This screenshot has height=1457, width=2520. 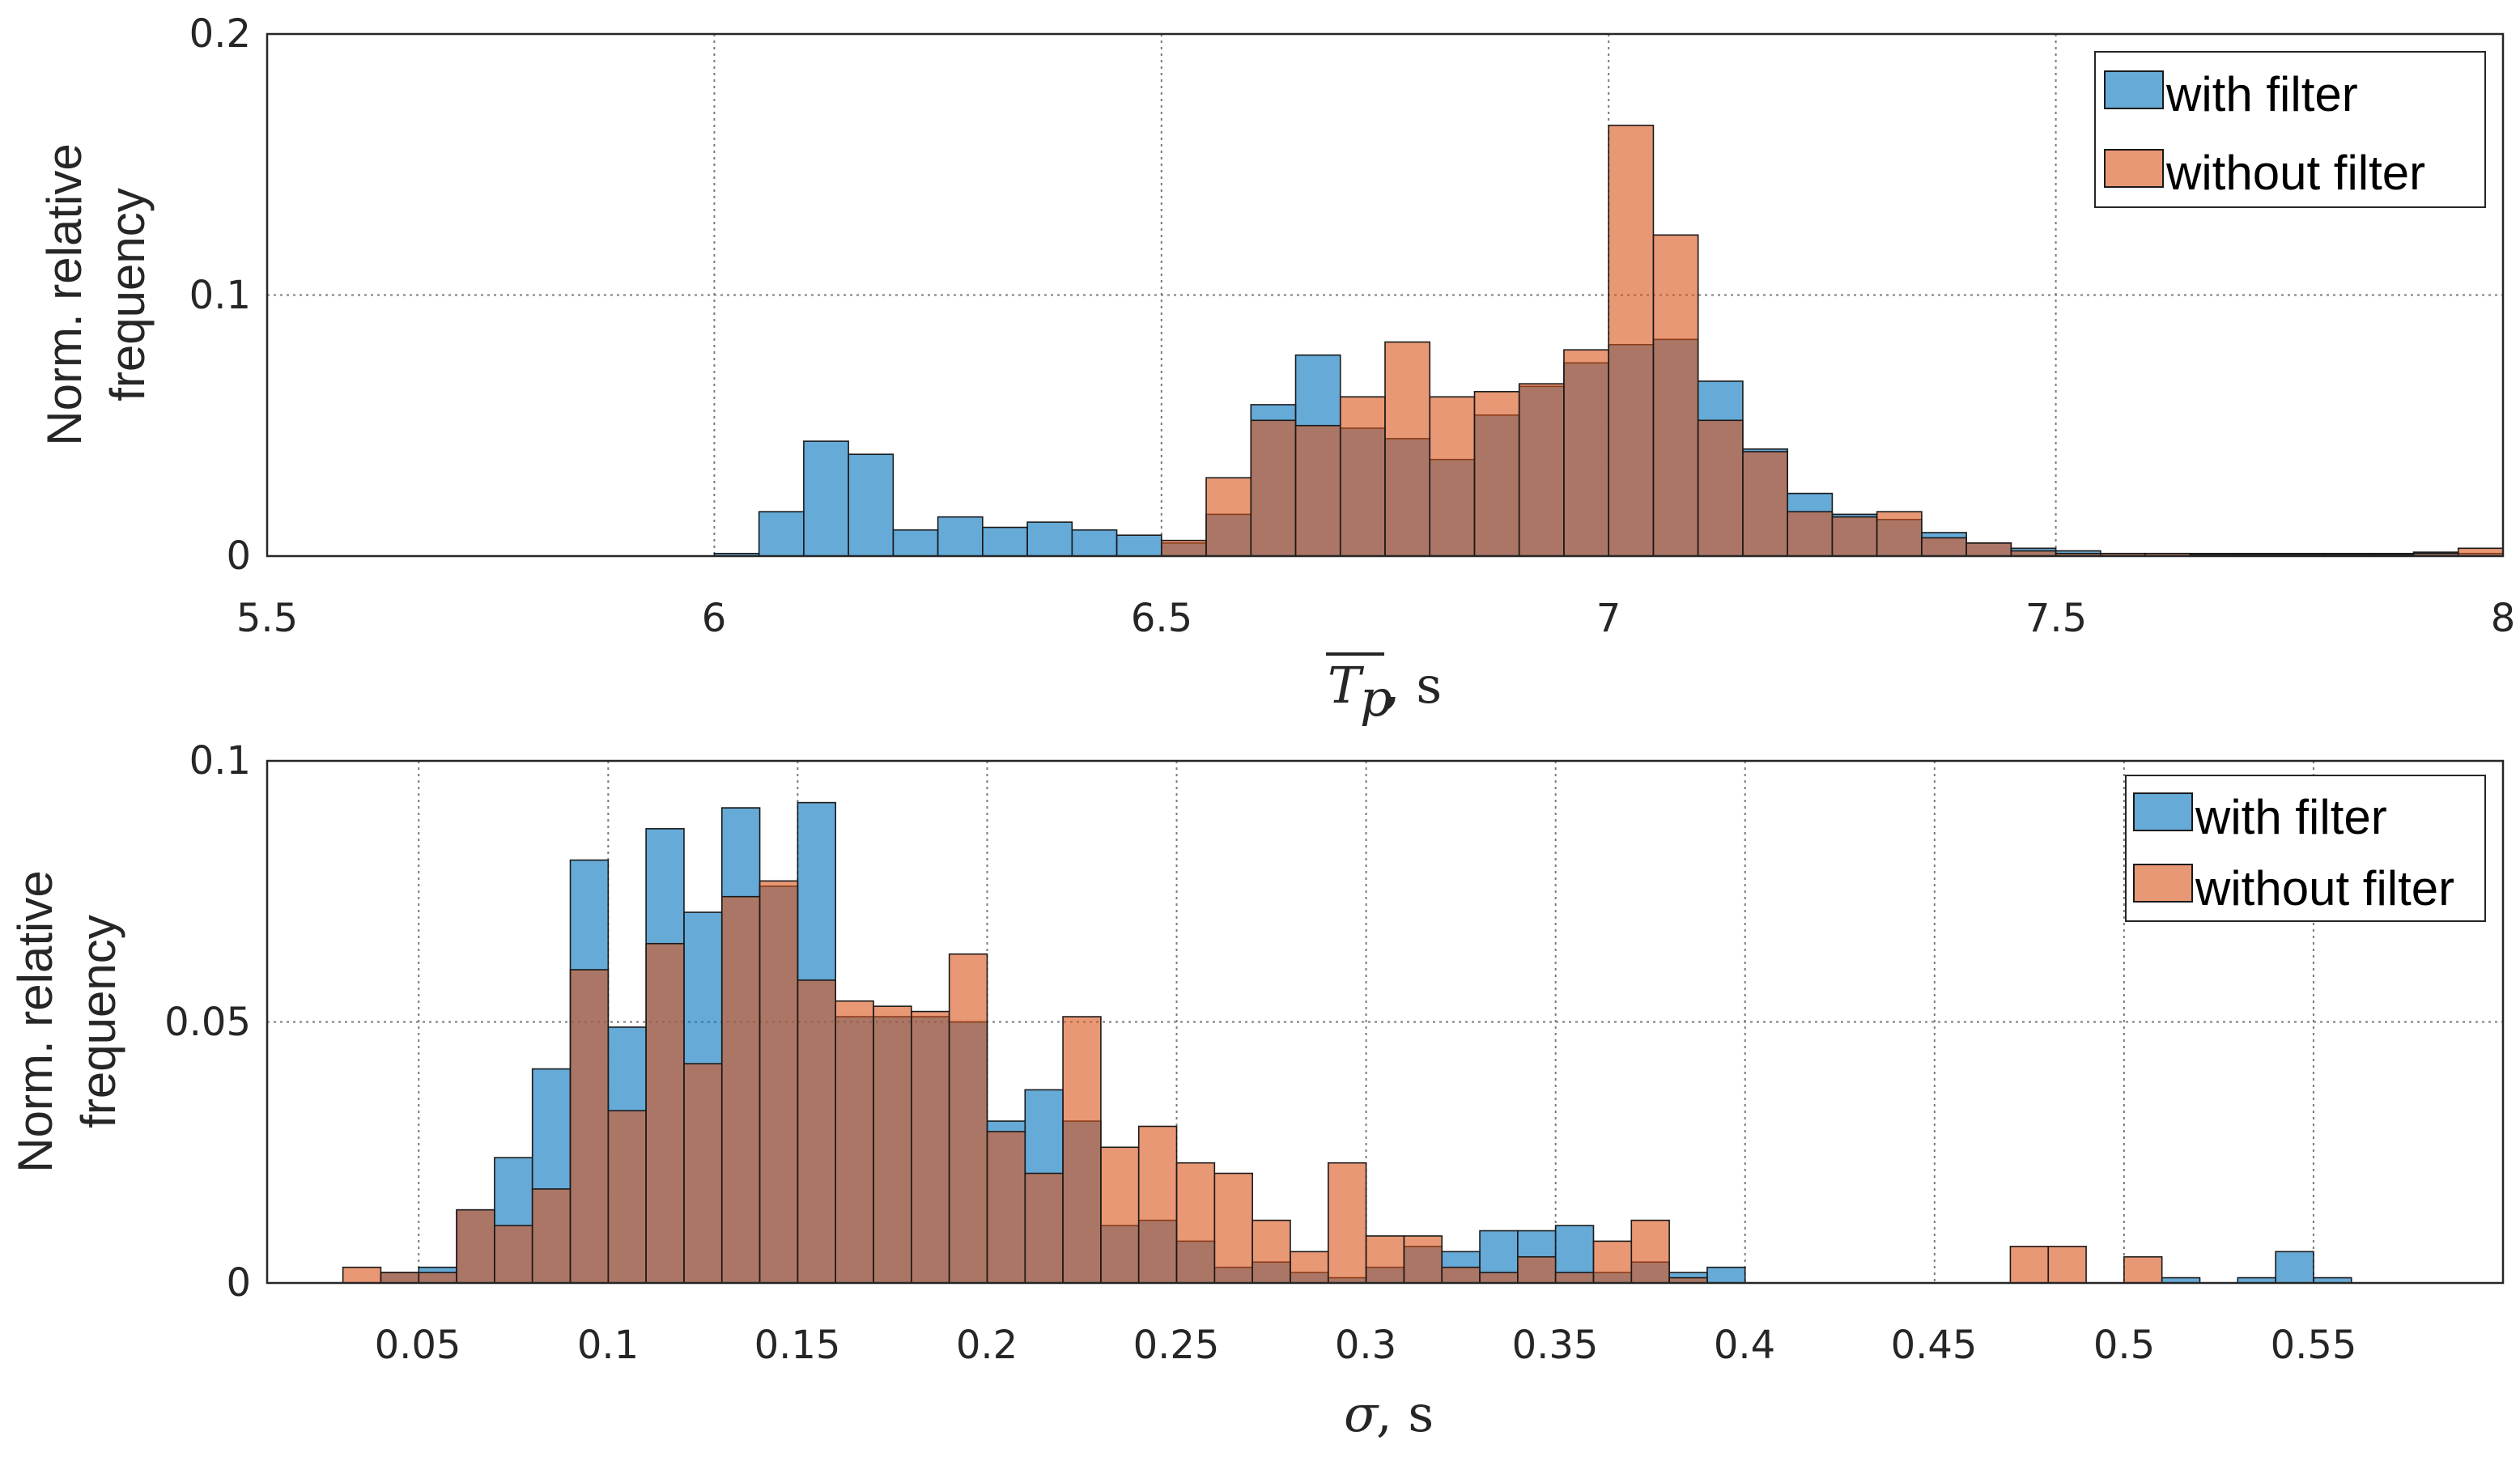 What do you see at coordinates (220, 34) in the screenshot?
I see `top-ytick-label: 0.2` at bounding box center [220, 34].